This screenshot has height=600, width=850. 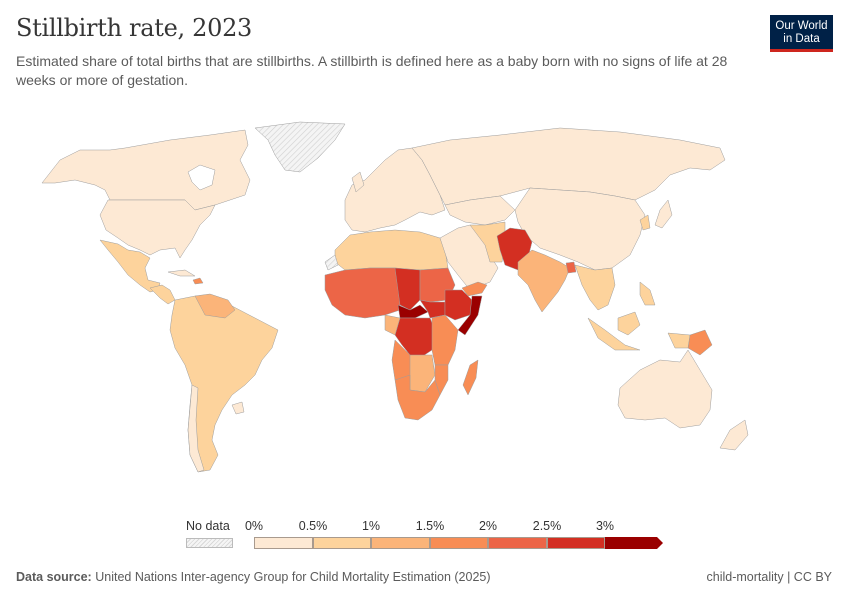 What do you see at coordinates (215, 306) in the screenshot?
I see `region-venezuela` at bounding box center [215, 306].